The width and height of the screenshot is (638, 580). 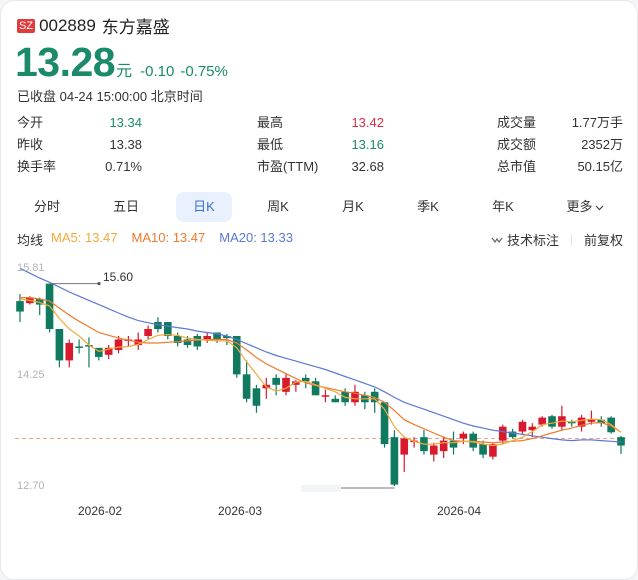 What do you see at coordinates (459, 511) in the screenshot?
I see `x-tick-apr: 2026-04` at bounding box center [459, 511].